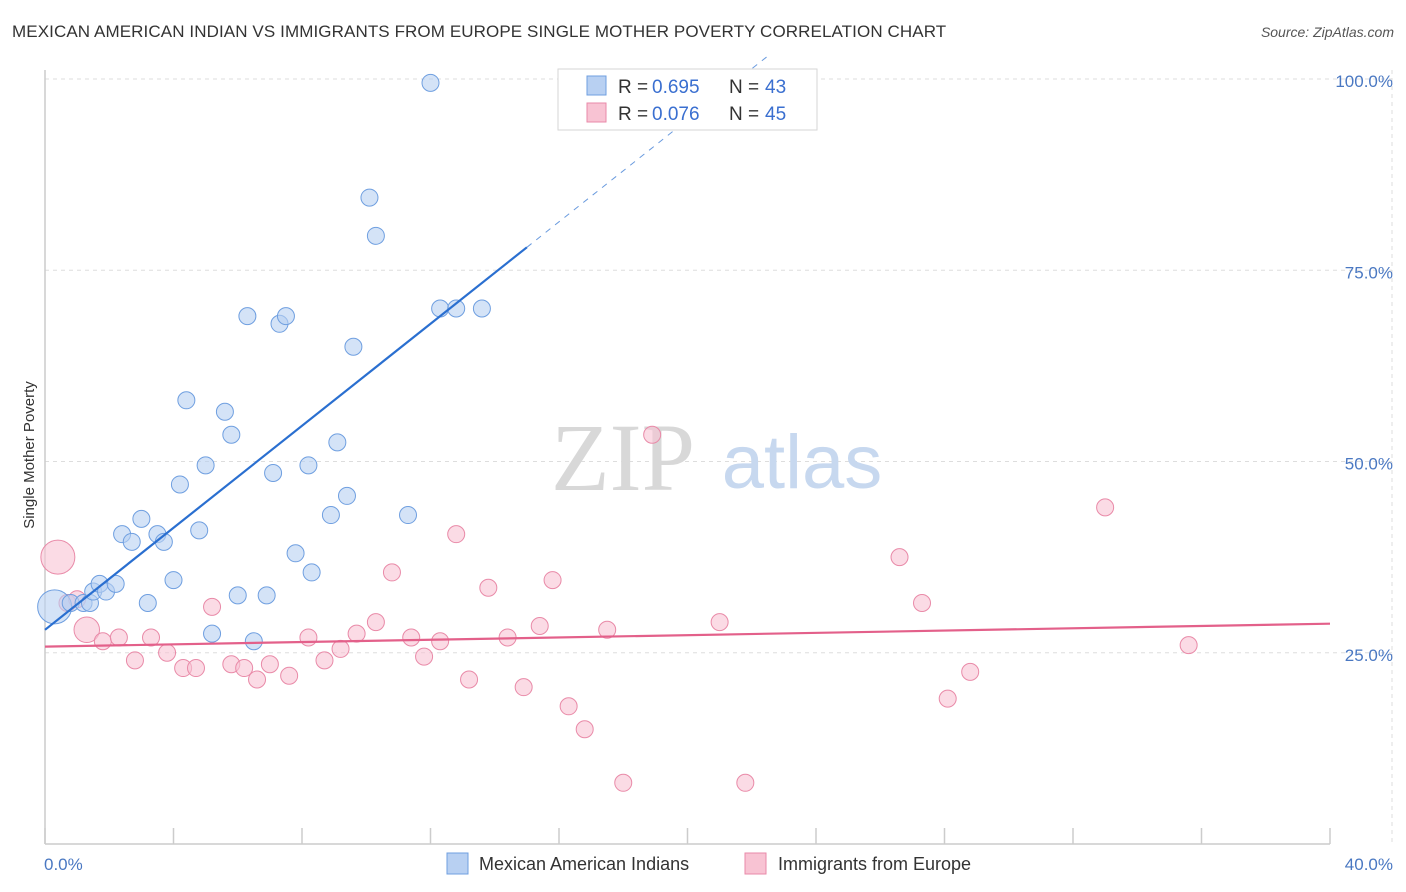 The height and width of the screenshot is (892, 1406). I want to click on legend-r-label-1: R =, so click(633, 87).